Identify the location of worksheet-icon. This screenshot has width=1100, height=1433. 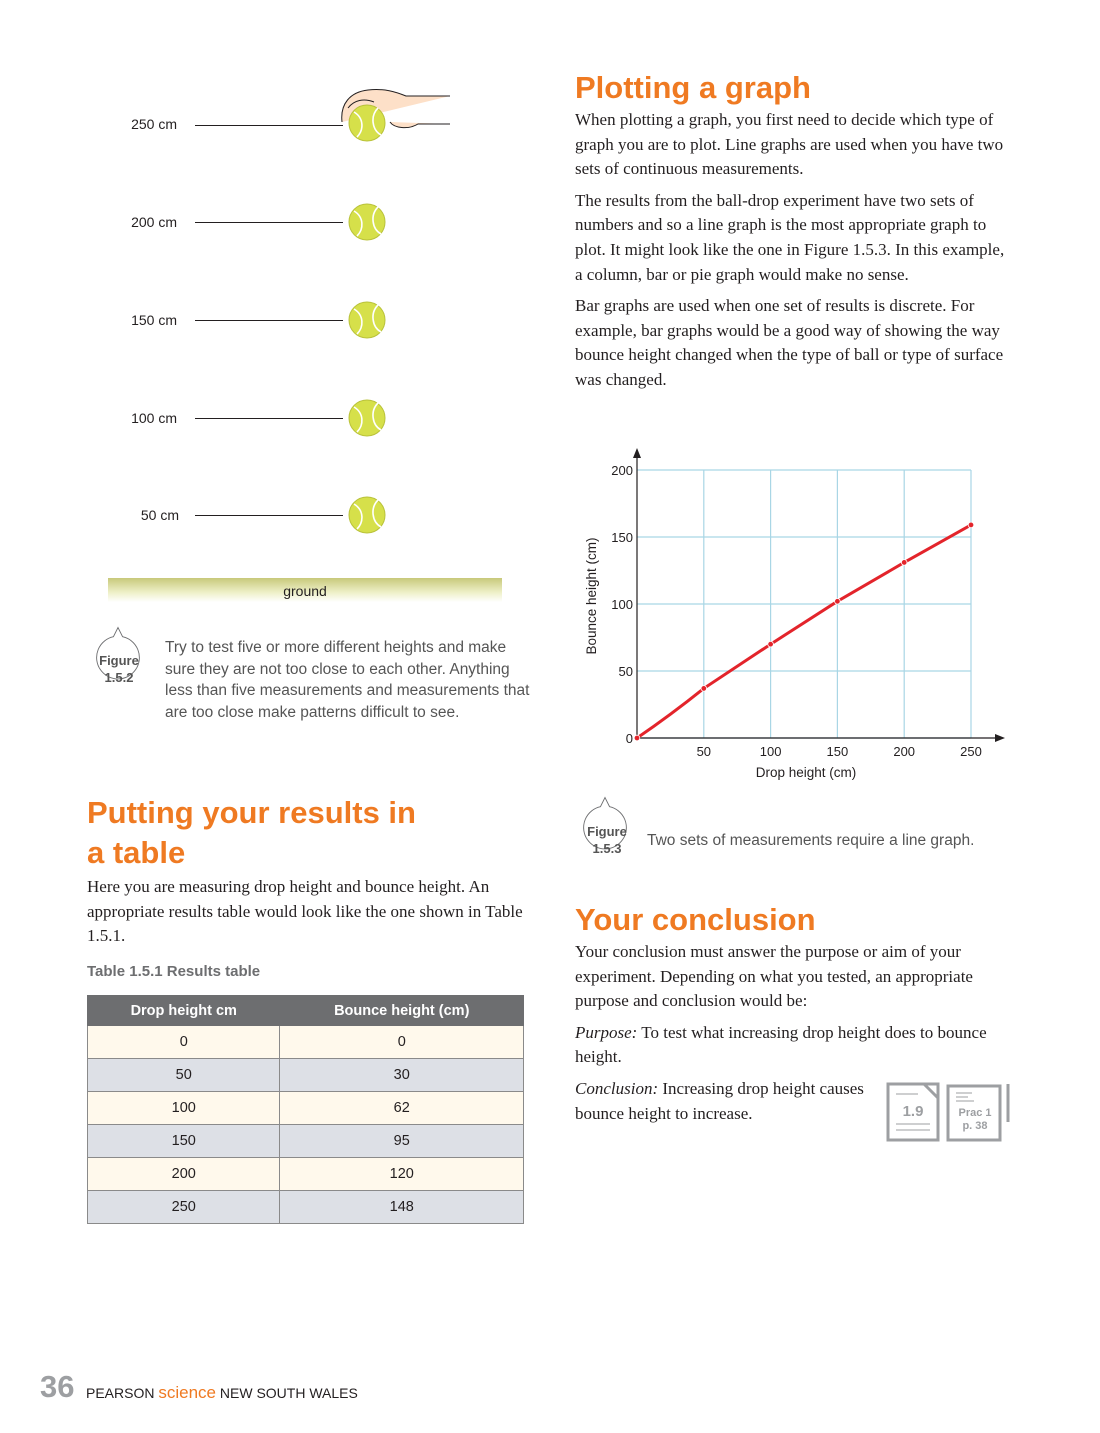
(913, 1112).